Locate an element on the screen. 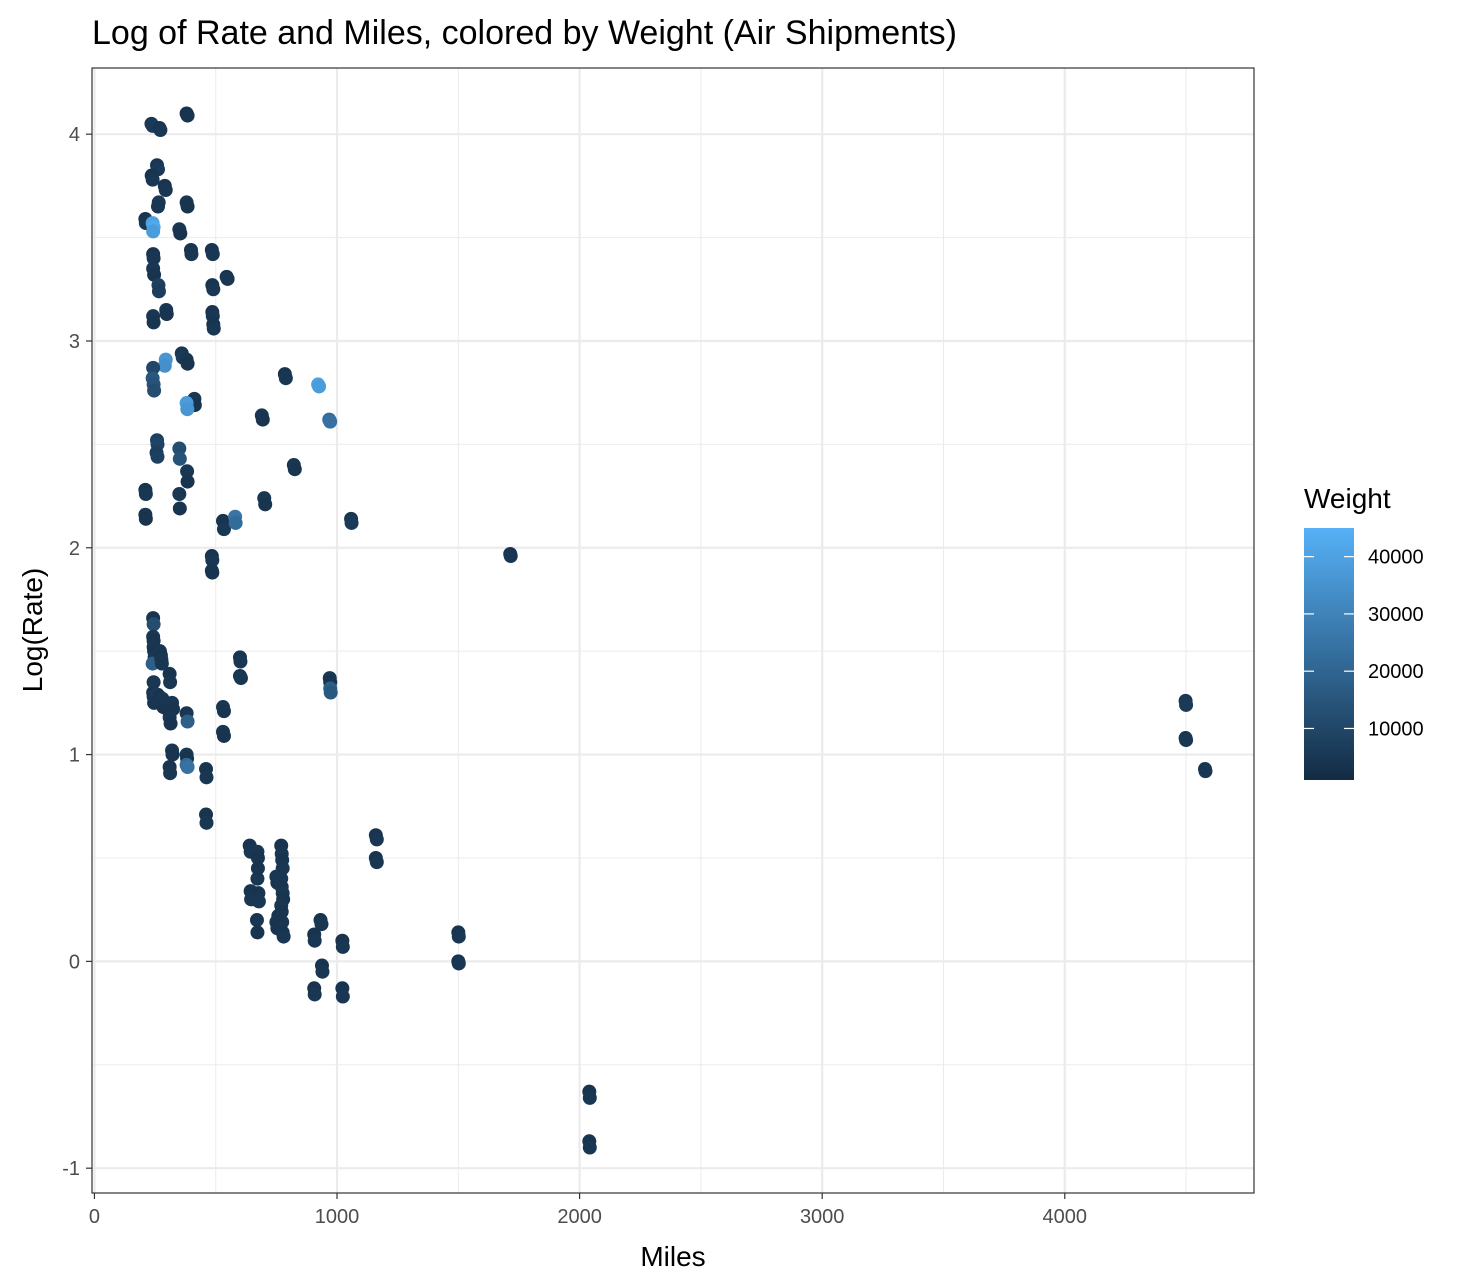 The height and width of the screenshot is (1287, 1474). x-axis: 0 1000 2000 3000 4000 is located at coordinates (588, 1210).